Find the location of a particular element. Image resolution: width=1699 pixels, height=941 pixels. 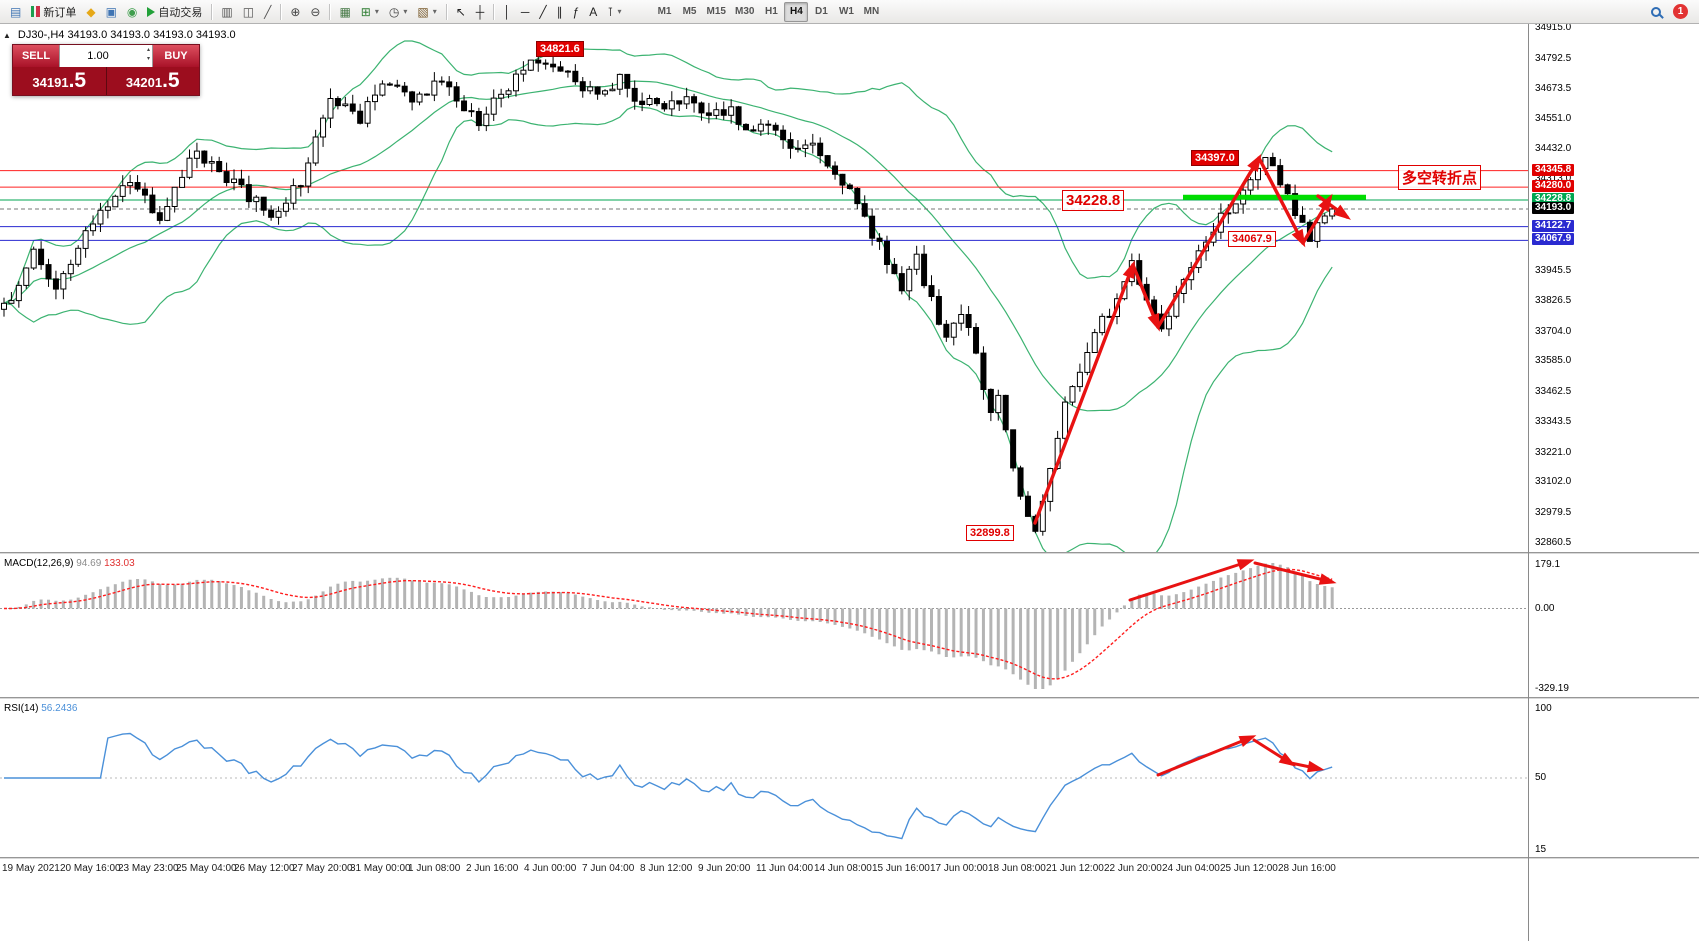

time-tick-label: 9 Jun 20:00 is located at coordinates (724, 868).